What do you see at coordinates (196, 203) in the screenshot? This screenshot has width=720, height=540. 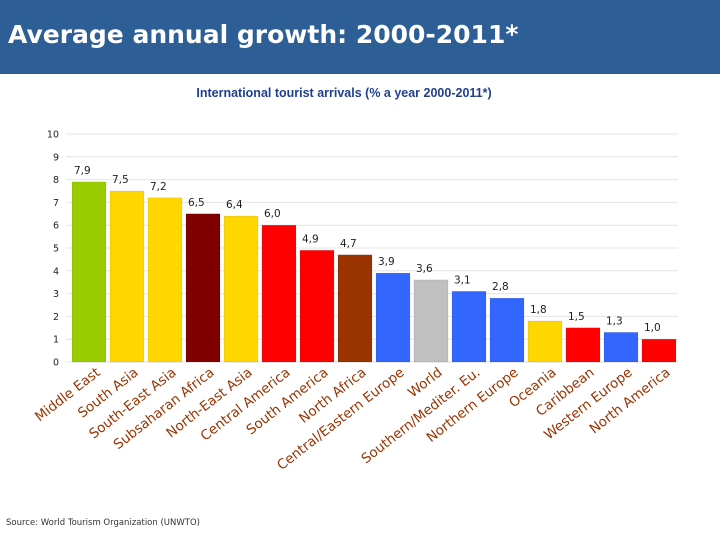 I see `bar-value-label: 6,5` at bounding box center [196, 203].